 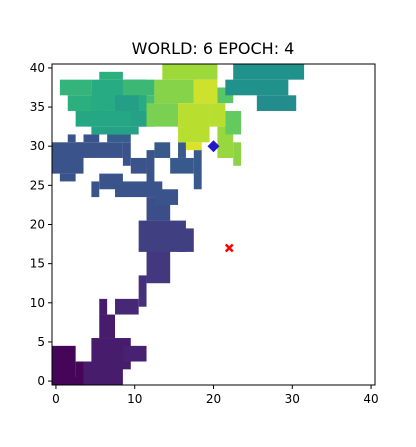 I want to click on x-tick-label: 0, so click(x=56, y=399).